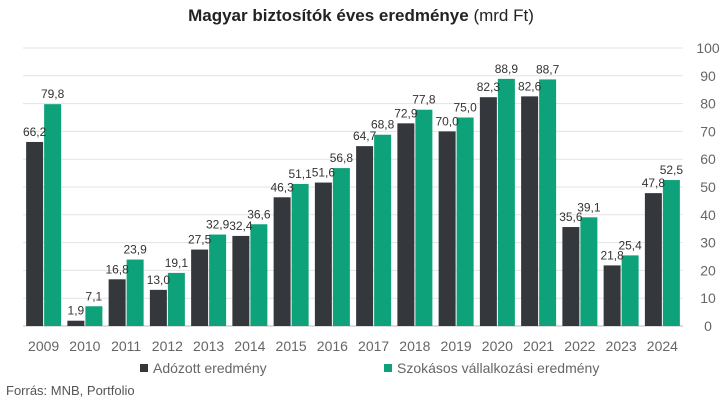 Image resolution: width=722 pixels, height=405 pixels. I want to click on data-label: 1,9, so click(76, 311).